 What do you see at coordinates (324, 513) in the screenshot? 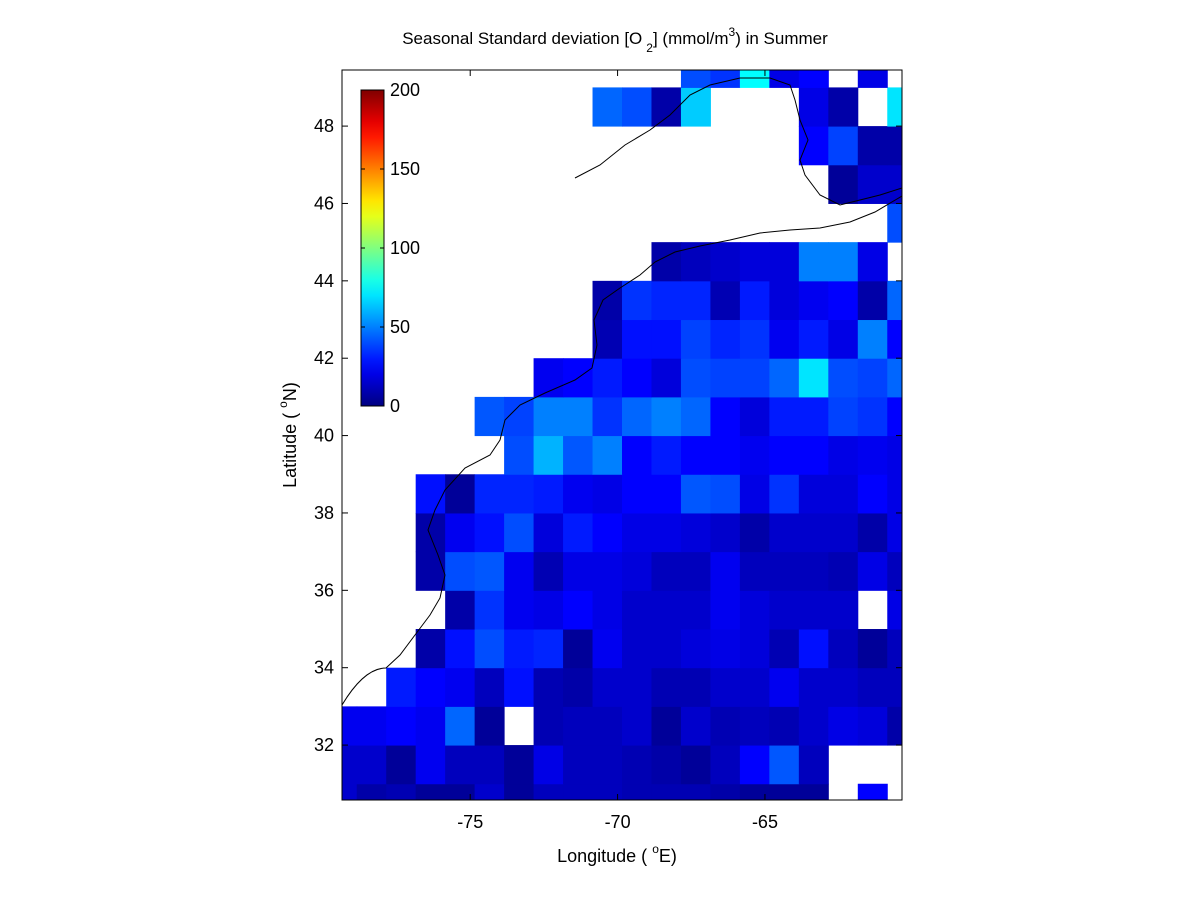
I see `y-tick-label: 38` at bounding box center [324, 513].